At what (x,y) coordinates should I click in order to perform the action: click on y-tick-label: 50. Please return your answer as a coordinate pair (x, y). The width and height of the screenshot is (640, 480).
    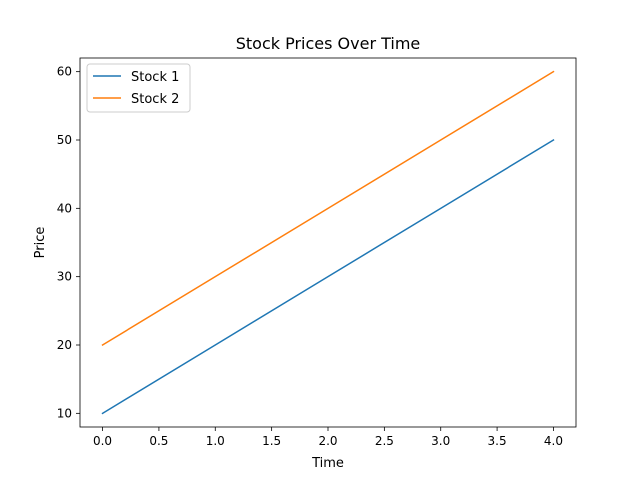
    Looking at the image, I should click on (64, 140).